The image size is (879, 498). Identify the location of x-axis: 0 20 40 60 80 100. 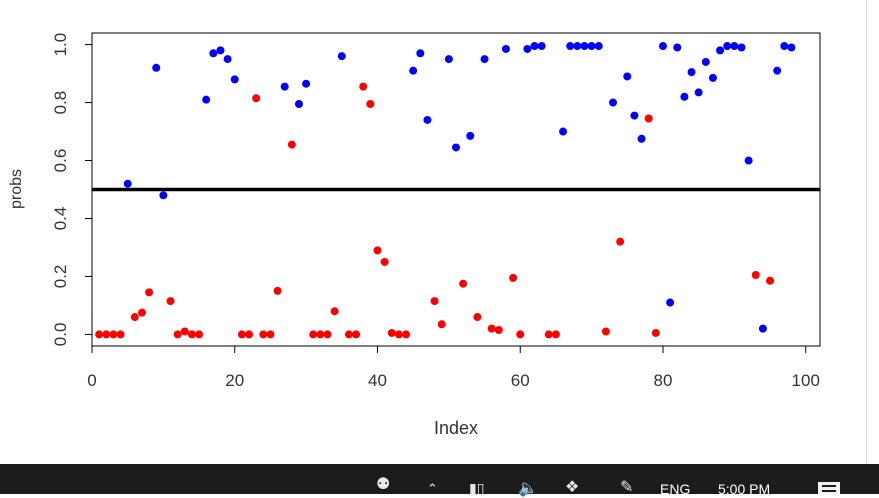
(453, 367).